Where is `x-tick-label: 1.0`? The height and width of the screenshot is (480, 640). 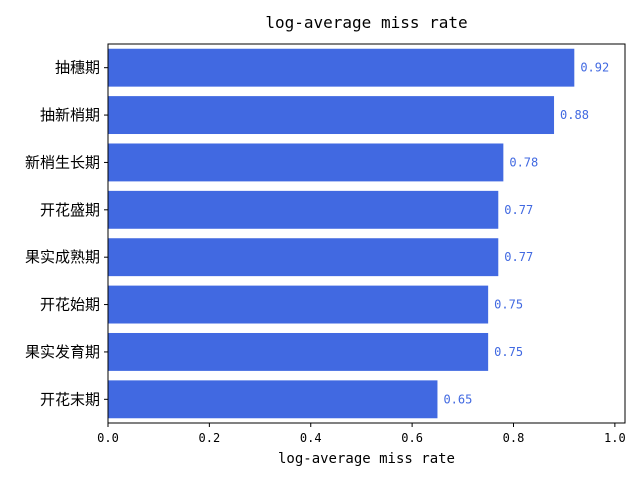 x-tick-label: 1.0 is located at coordinates (615, 438).